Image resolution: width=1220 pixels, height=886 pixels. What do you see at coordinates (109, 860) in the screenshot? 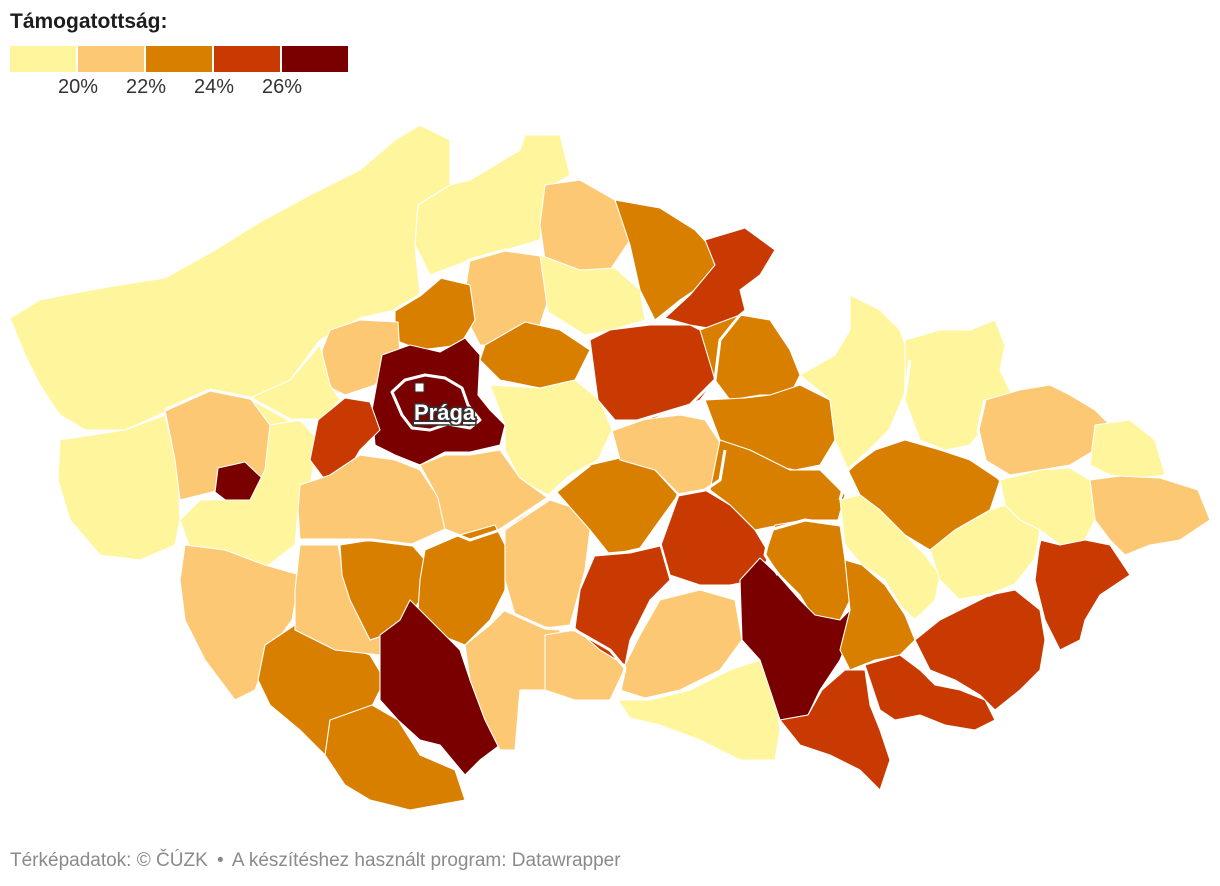
I see `map-data-credit: Térképadatok: © ČÚZK` at bounding box center [109, 860].